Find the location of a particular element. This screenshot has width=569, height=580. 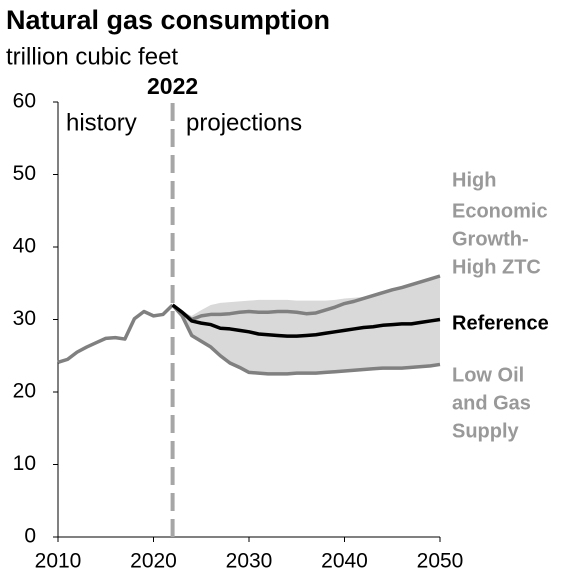

range-band is located at coordinates (306, 325).